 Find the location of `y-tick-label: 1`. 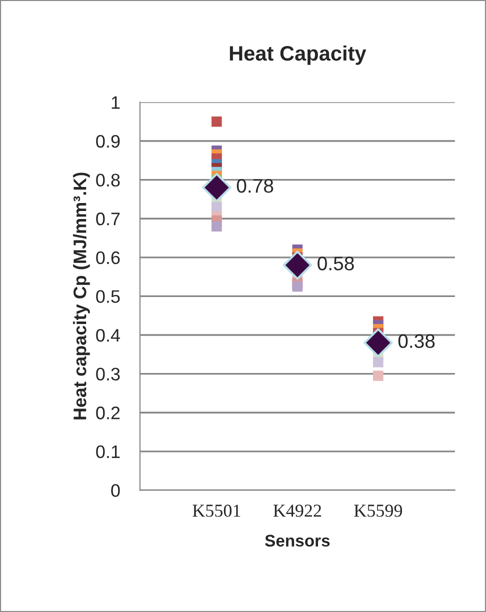

y-tick-label: 1 is located at coordinates (116, 102).